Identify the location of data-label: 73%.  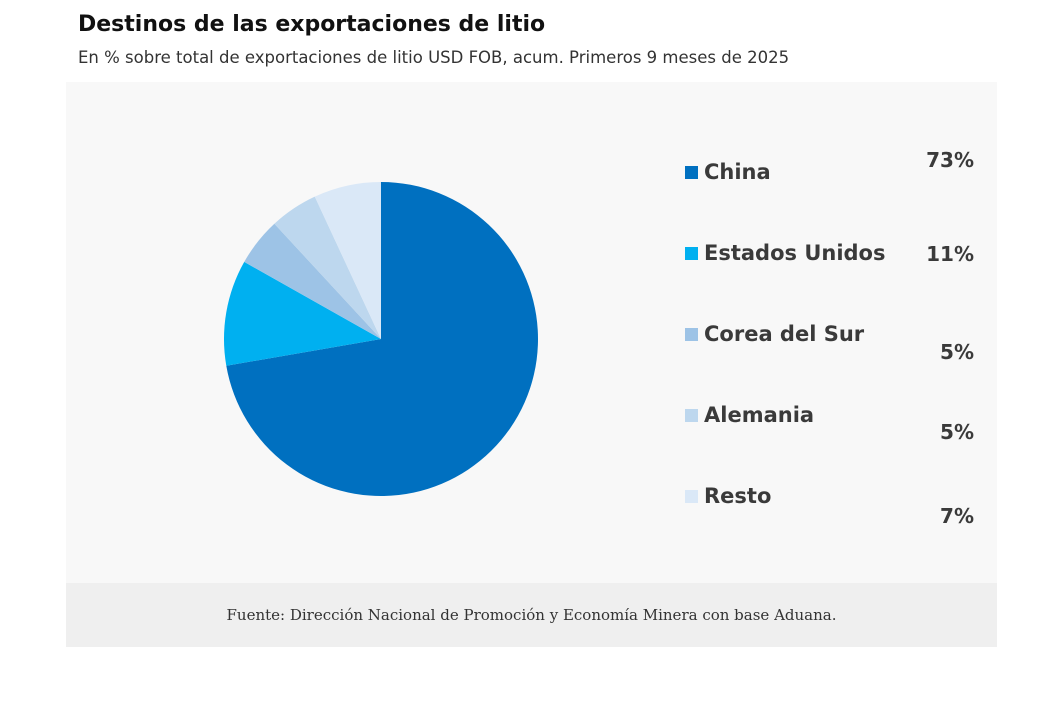
(950, 160).